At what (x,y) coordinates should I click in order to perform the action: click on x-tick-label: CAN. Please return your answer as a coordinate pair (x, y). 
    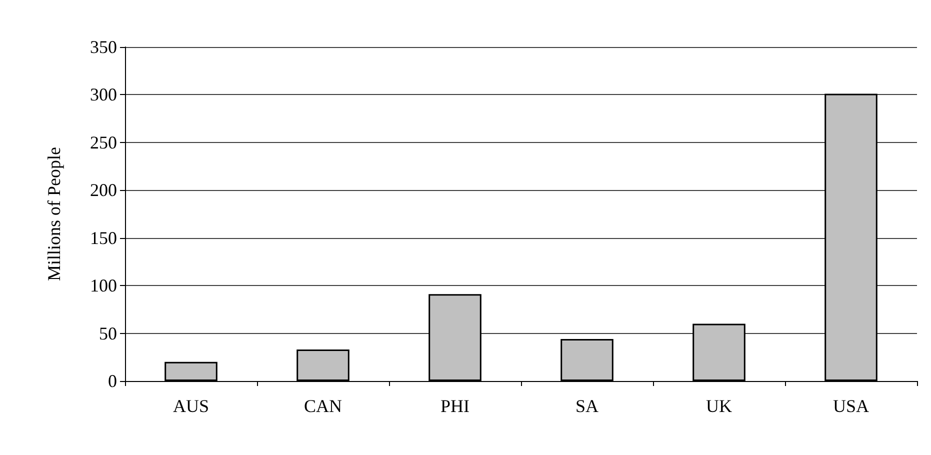
    Looking at the image, I should click on (323, 406).